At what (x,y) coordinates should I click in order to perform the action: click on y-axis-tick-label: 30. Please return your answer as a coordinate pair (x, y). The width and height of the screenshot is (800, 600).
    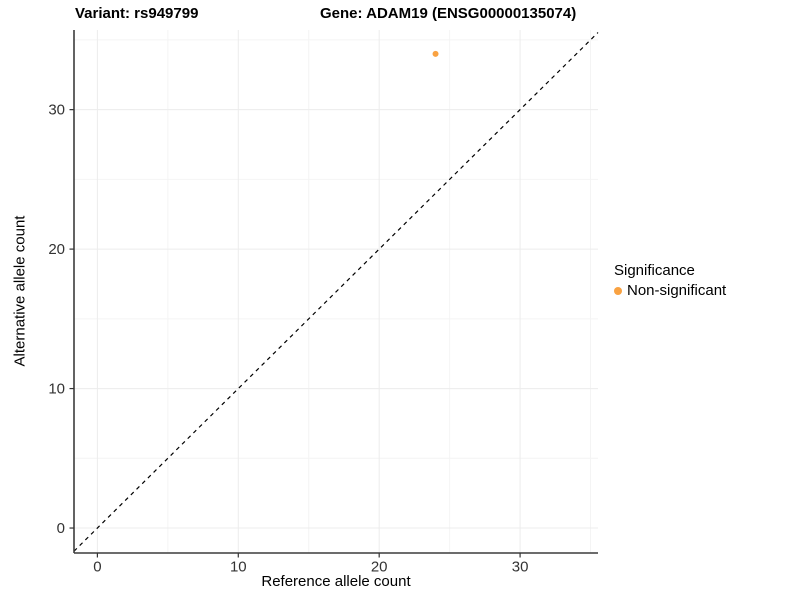
    Looking at the image, I should click on (56, 110).